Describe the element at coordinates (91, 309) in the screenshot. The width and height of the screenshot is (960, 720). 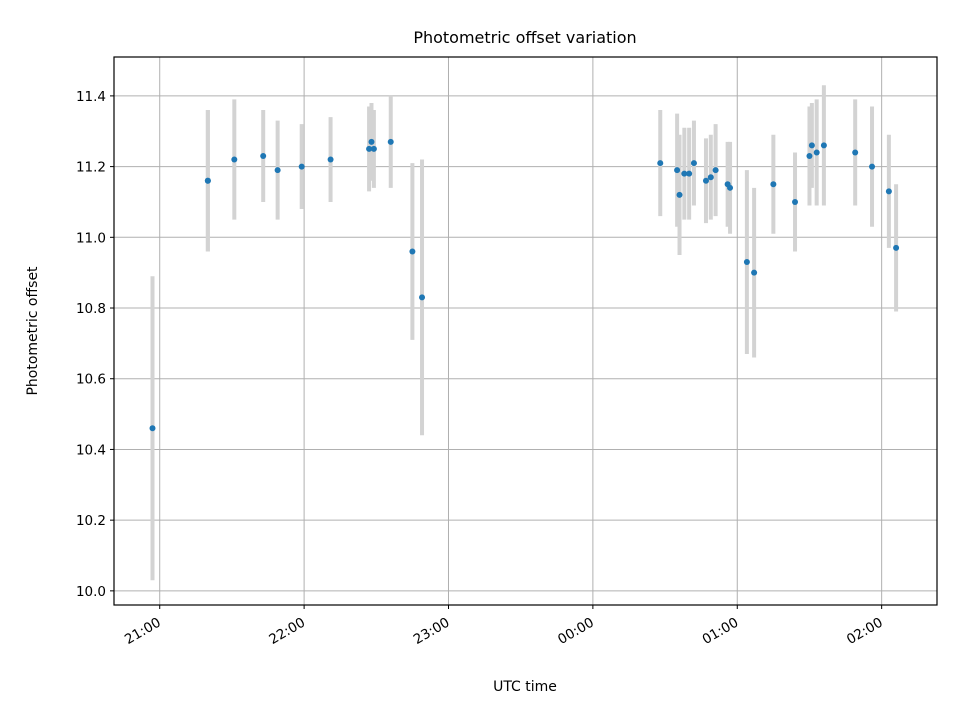
I see `y-tick-label: 10.8` at that location.